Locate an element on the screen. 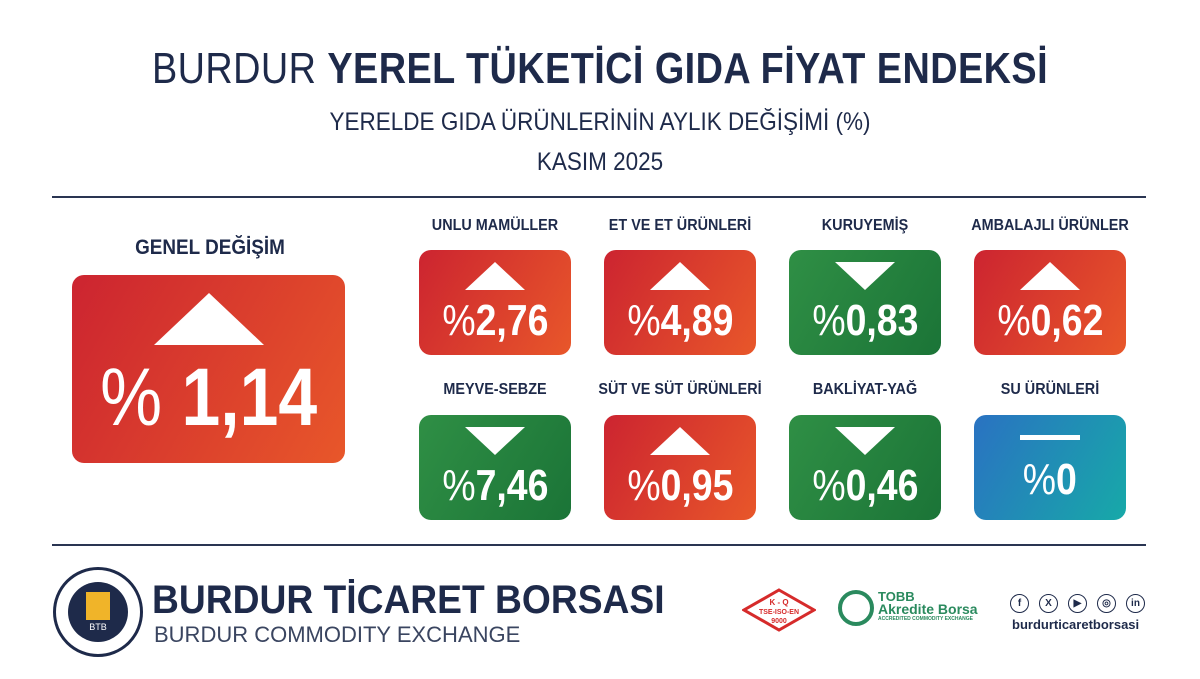 This screenshot has width=1200, height=679. instagram-icon: ◎ is located at coordinates (1106, 603).